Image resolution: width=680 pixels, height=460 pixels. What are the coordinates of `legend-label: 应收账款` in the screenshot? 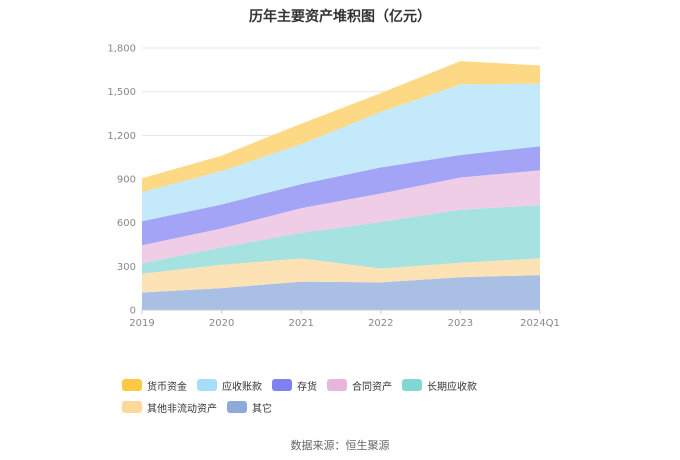 It's located at (242, 387).